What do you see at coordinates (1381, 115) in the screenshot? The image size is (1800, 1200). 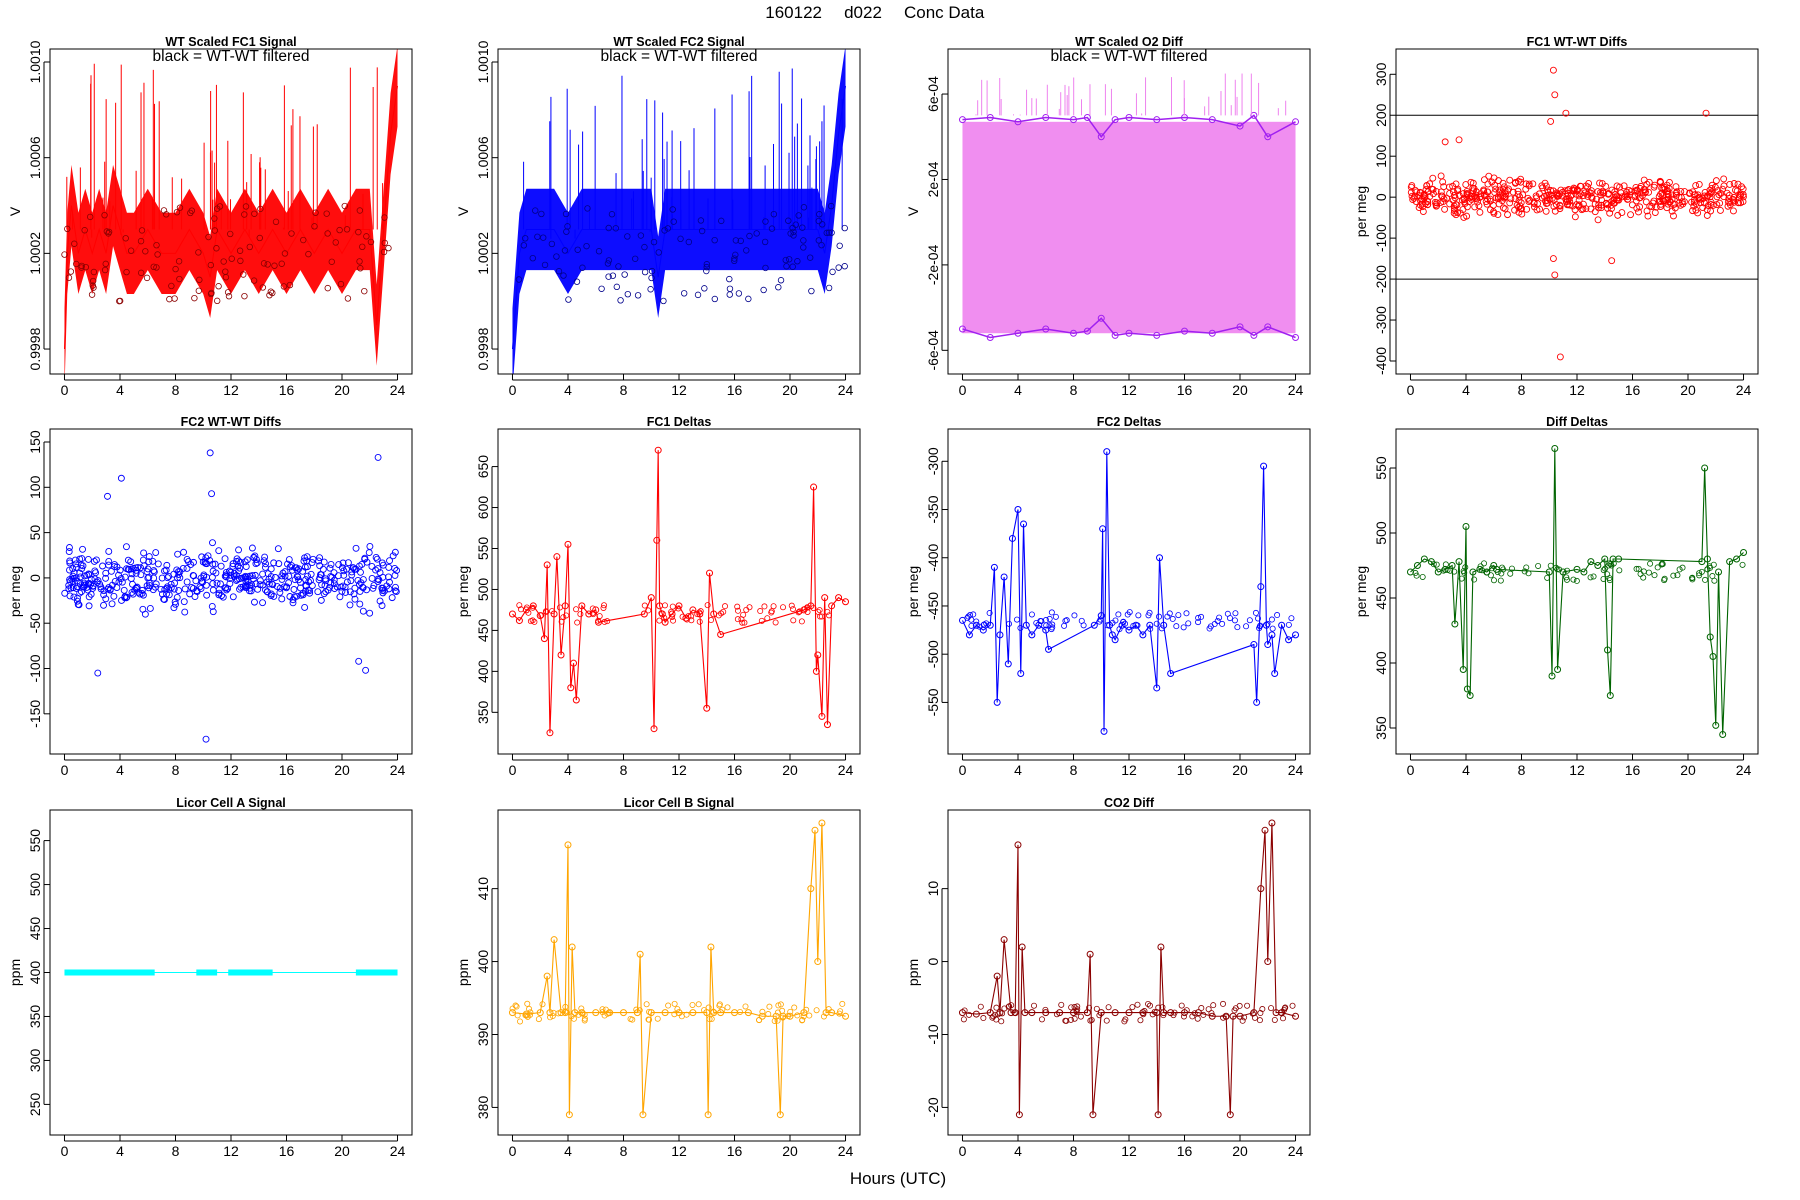 I see `y-tick-label: 200` at bounding box center [1381, 115].